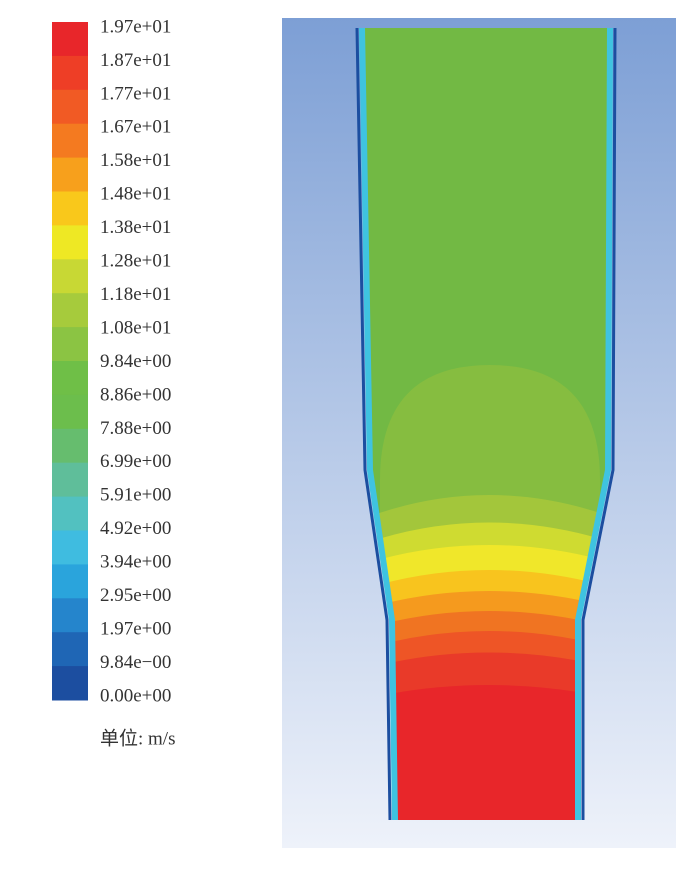 This screenshot has width=700, height=873. I want to click on colorbar-label: 1.67e+01, so click(135, 127).